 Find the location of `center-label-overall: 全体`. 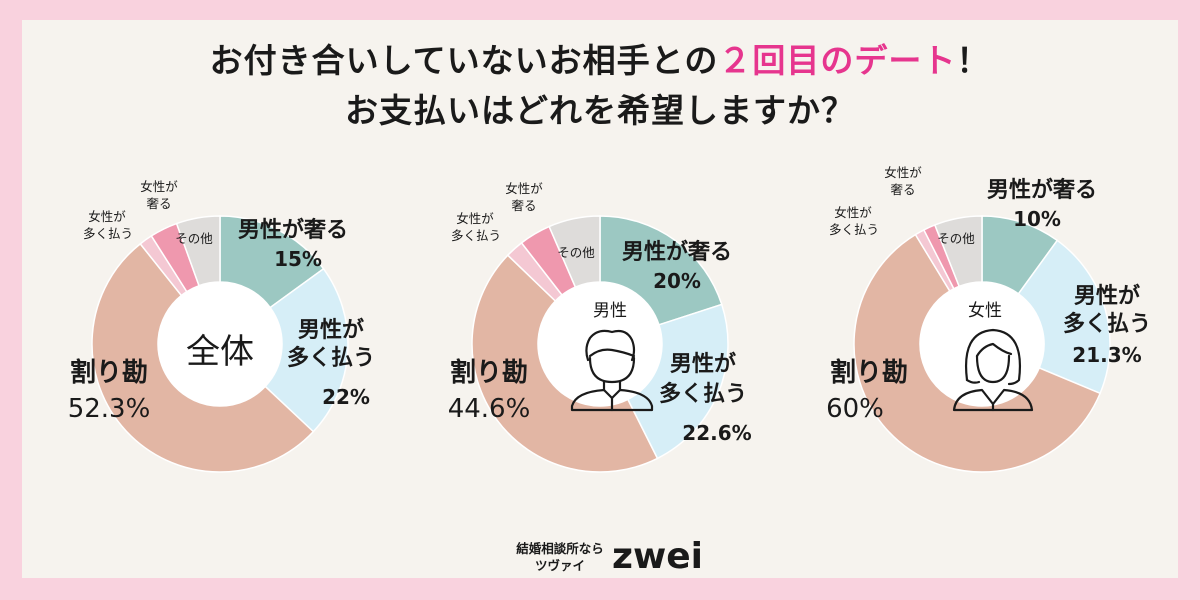

center-label-overall: 全体 is located at coordinates (220, 352).